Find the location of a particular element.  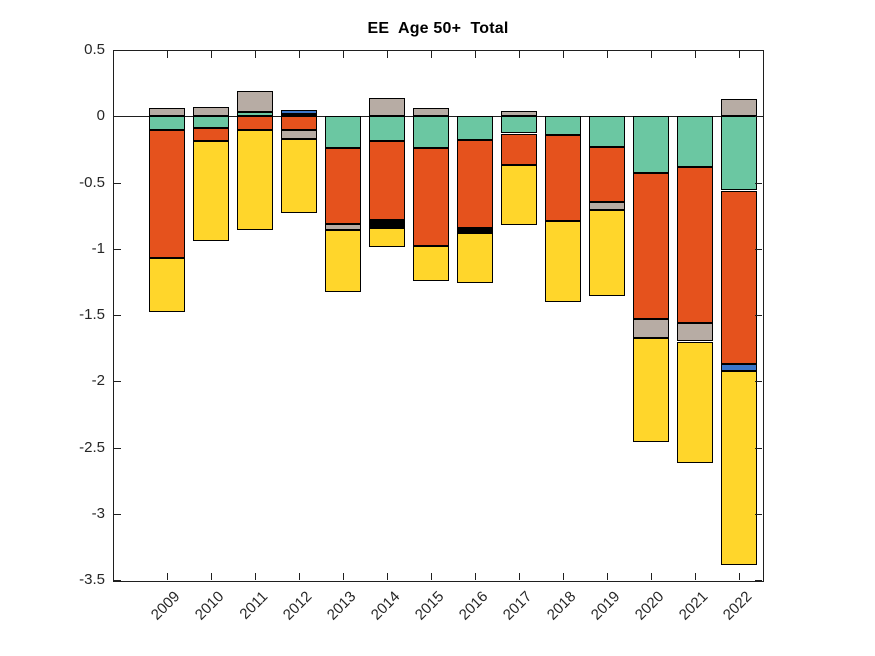

bar-segment-teal-green-2021 is located at coordinates (695, 141).